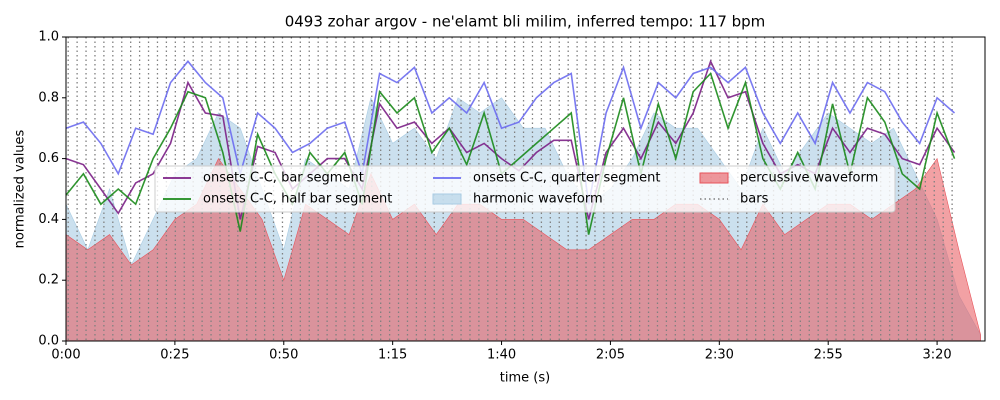 The height and width of the screenshot is (400, 1000). I want to click on x-tick-label: 0:50, so click(283, 355).